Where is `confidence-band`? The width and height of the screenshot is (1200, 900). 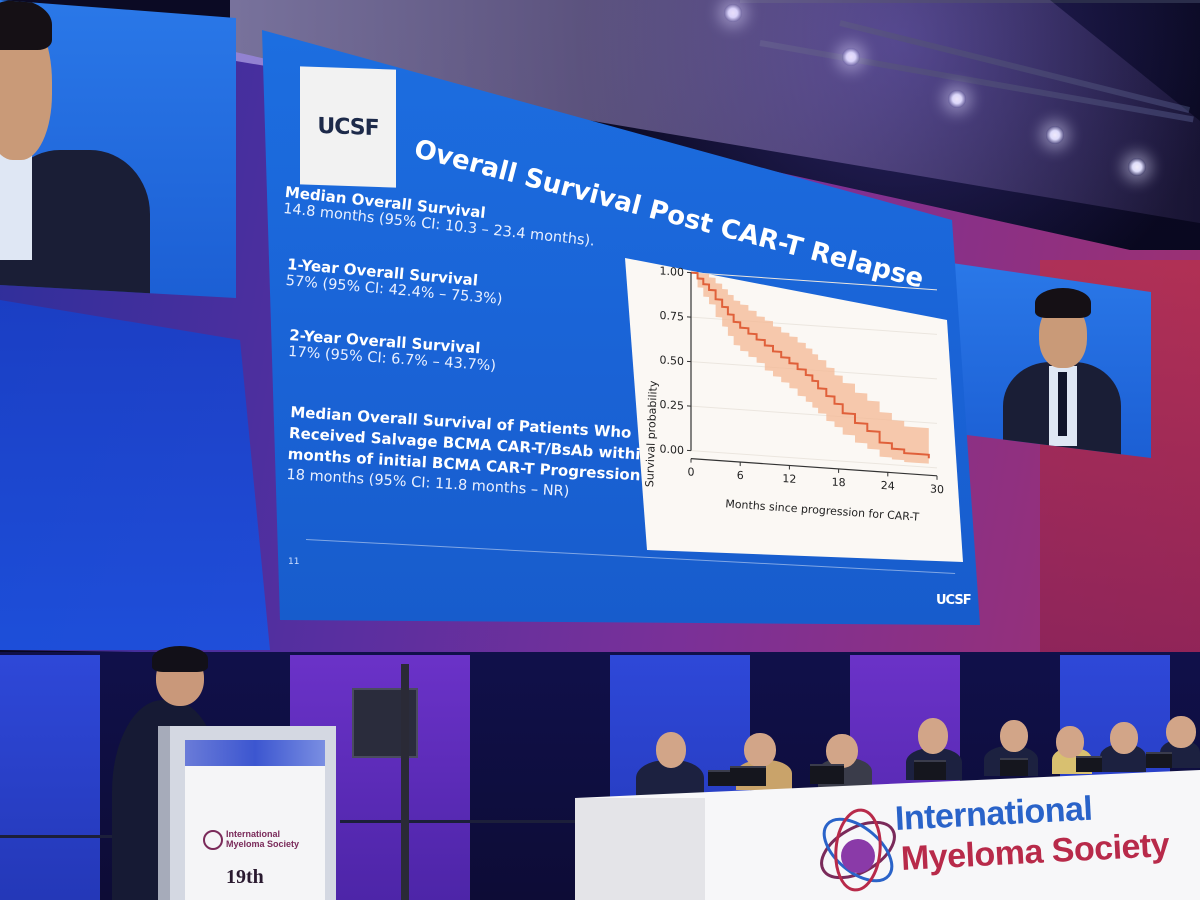 confidence-band is located at coordinates (810, 369).